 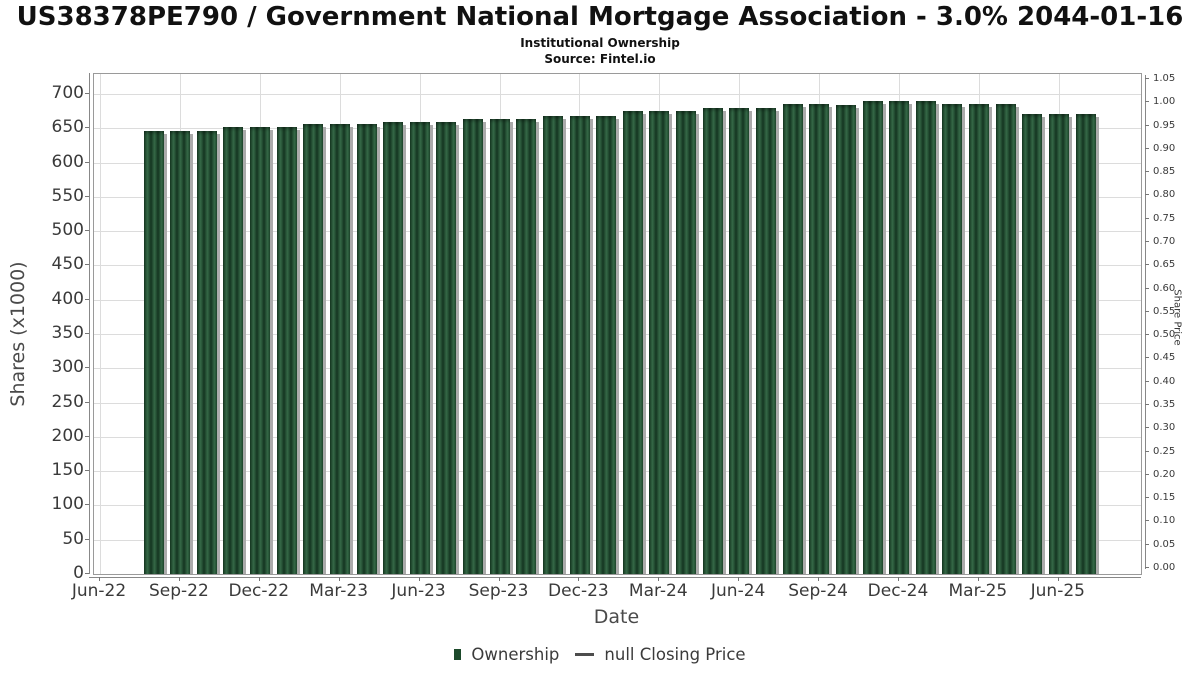 What do you see at coordinates (1164, 521) in the screenshot?
I see `y-right-tick-label: 0.10` at bounding box center [1164, 521].